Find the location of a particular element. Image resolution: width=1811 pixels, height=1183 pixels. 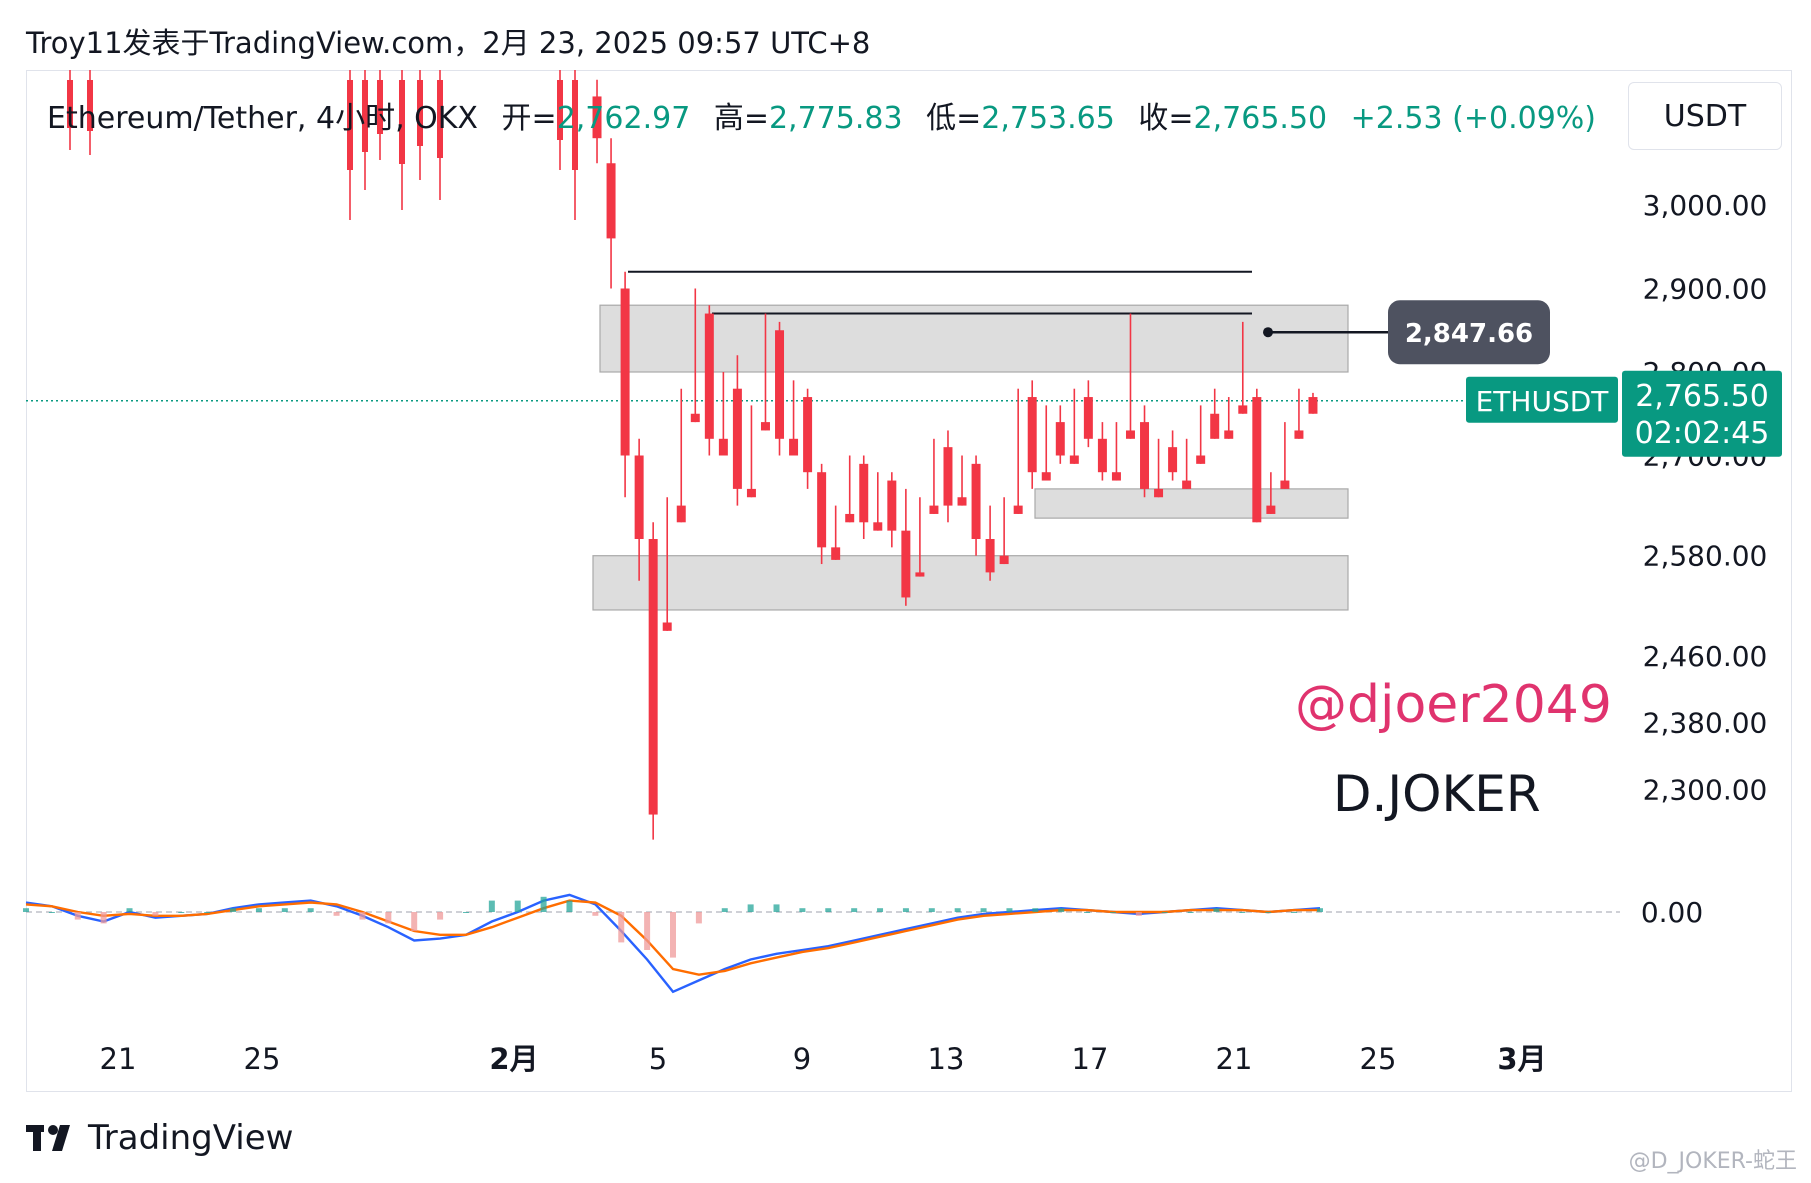

watermark-handle: @djoer2049 is located at coordinates (1453, 705).